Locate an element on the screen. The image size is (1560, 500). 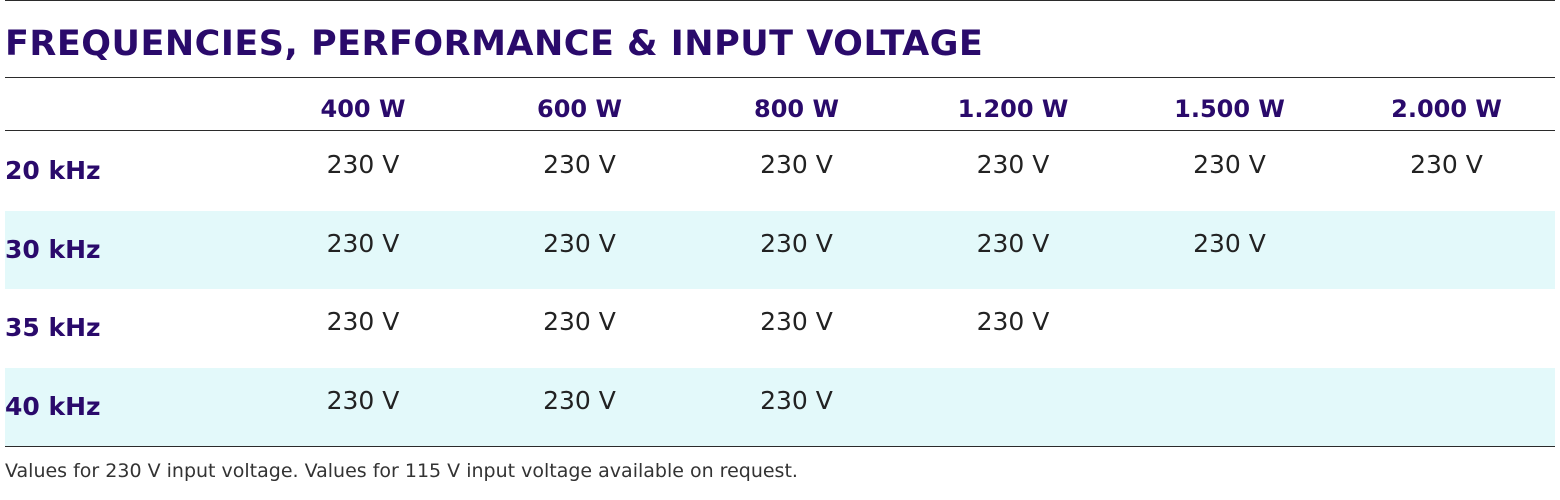
column-header: 600 W is located at coordinates (579, 109).